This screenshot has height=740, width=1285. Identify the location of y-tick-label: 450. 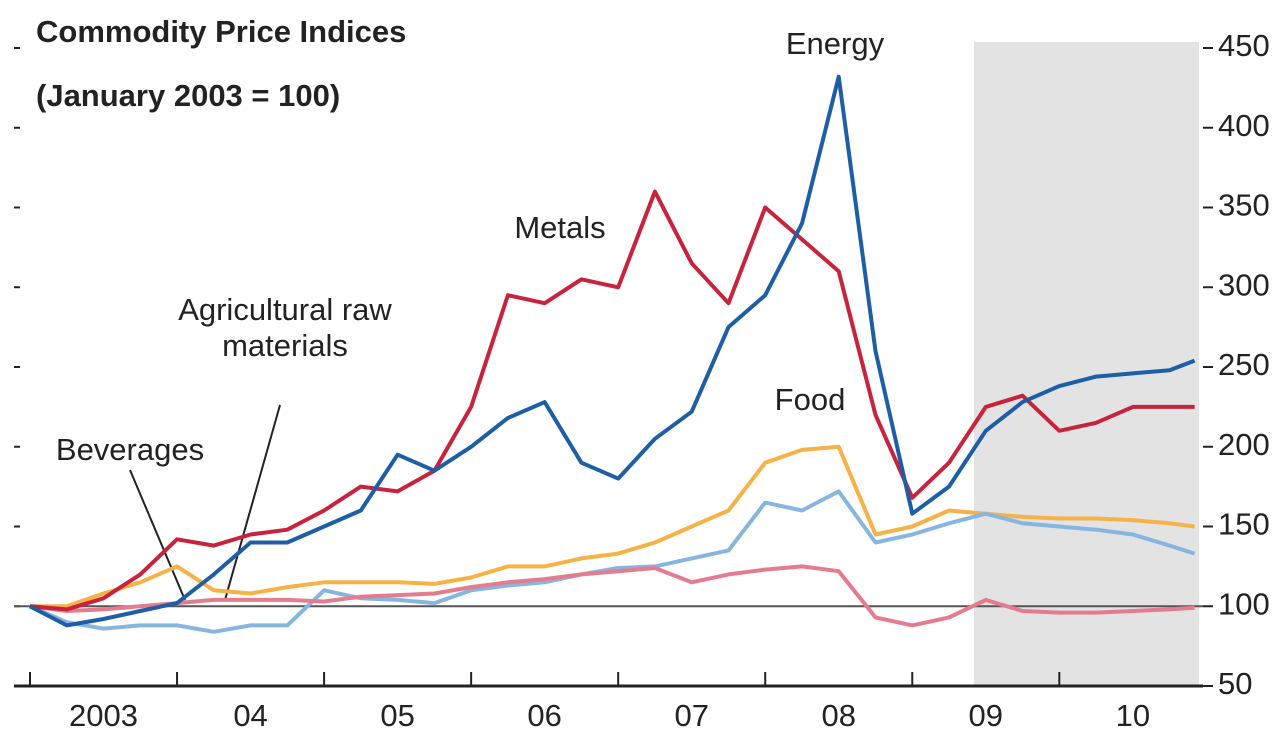
(1244, 45).